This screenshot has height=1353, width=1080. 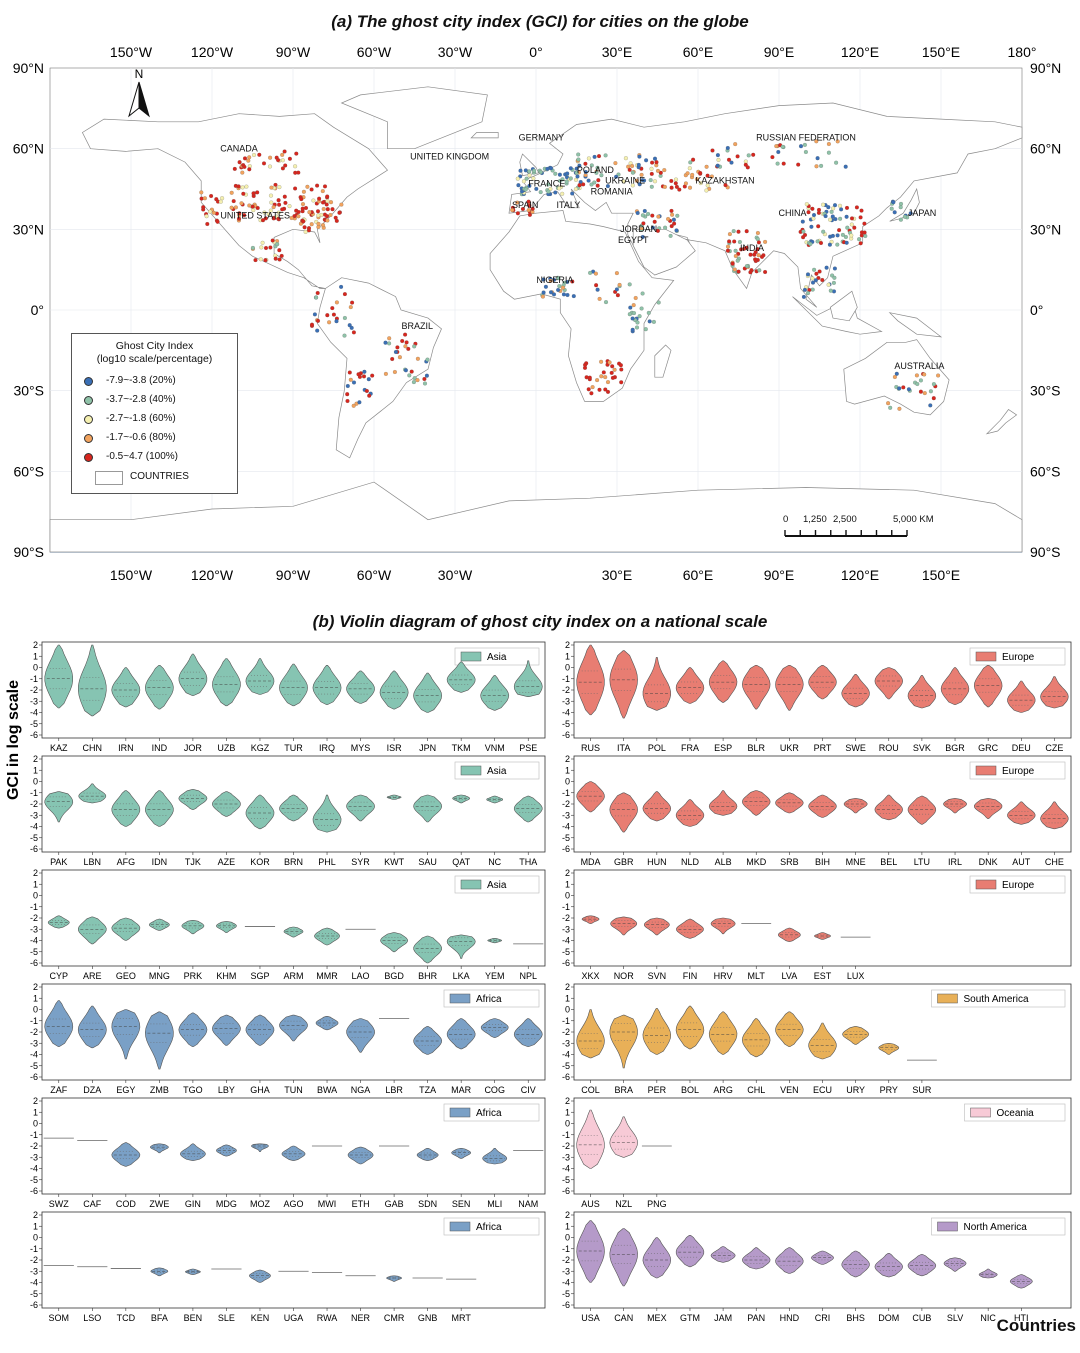 What do you see at coordinates (566, 1135) in the screenshot?
I see `y-tick-label: -1` at bounding box center [566, 1135].